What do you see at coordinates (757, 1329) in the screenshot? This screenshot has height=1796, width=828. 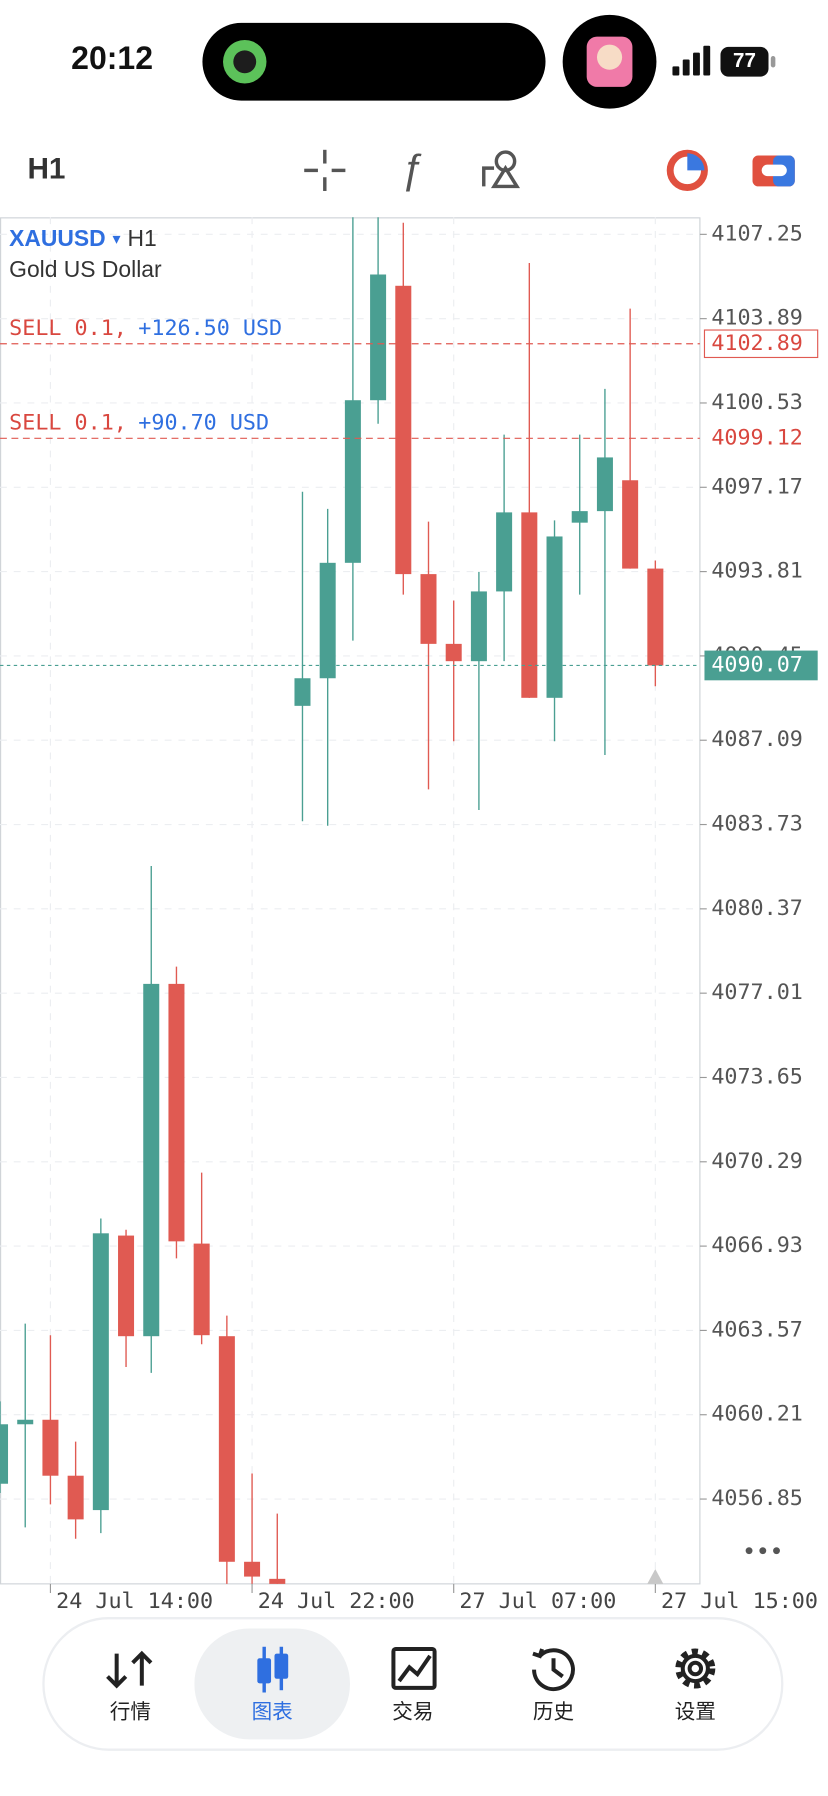 I see `y-tick-label: 4063.57` at bounding box center [757, 1329].